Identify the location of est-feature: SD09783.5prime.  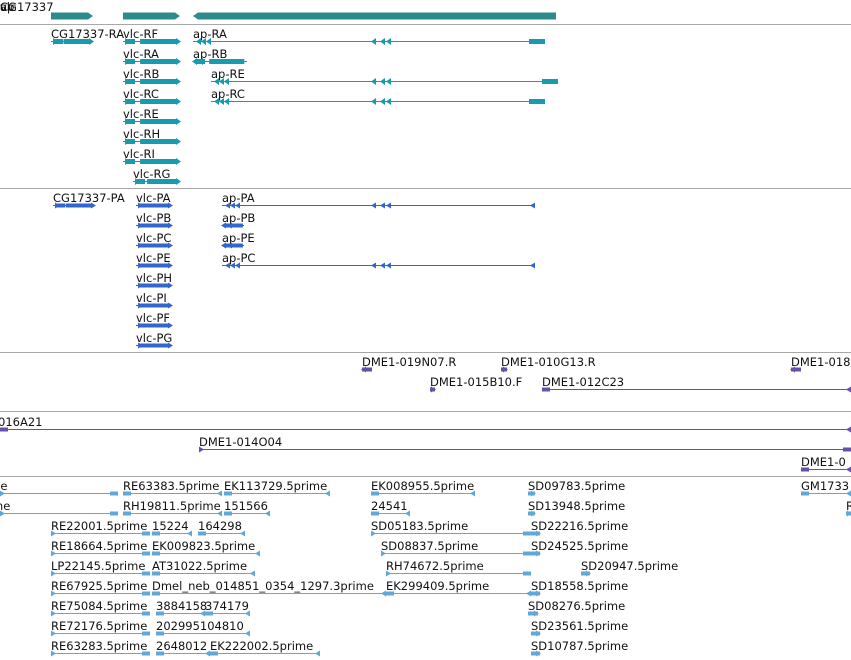
(576, 488).